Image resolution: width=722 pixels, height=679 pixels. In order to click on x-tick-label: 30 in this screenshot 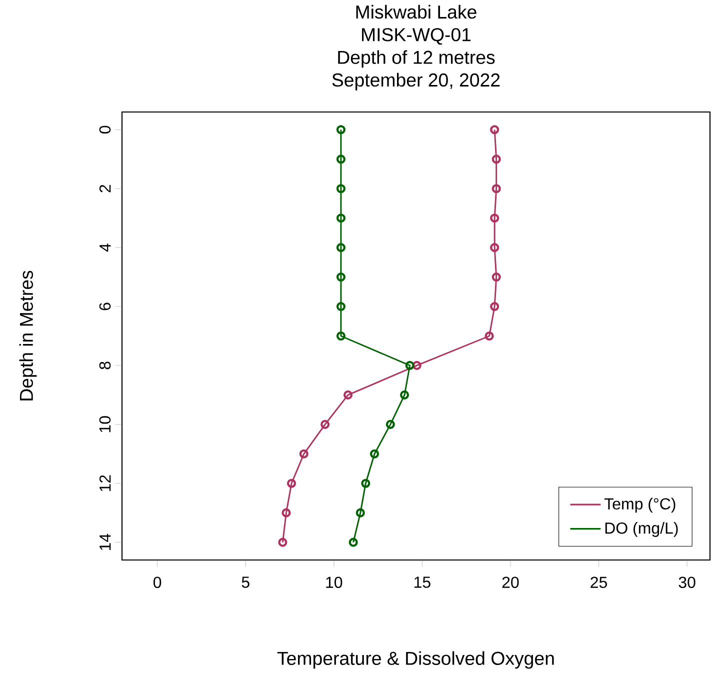, I will do `click(687, 582)`.